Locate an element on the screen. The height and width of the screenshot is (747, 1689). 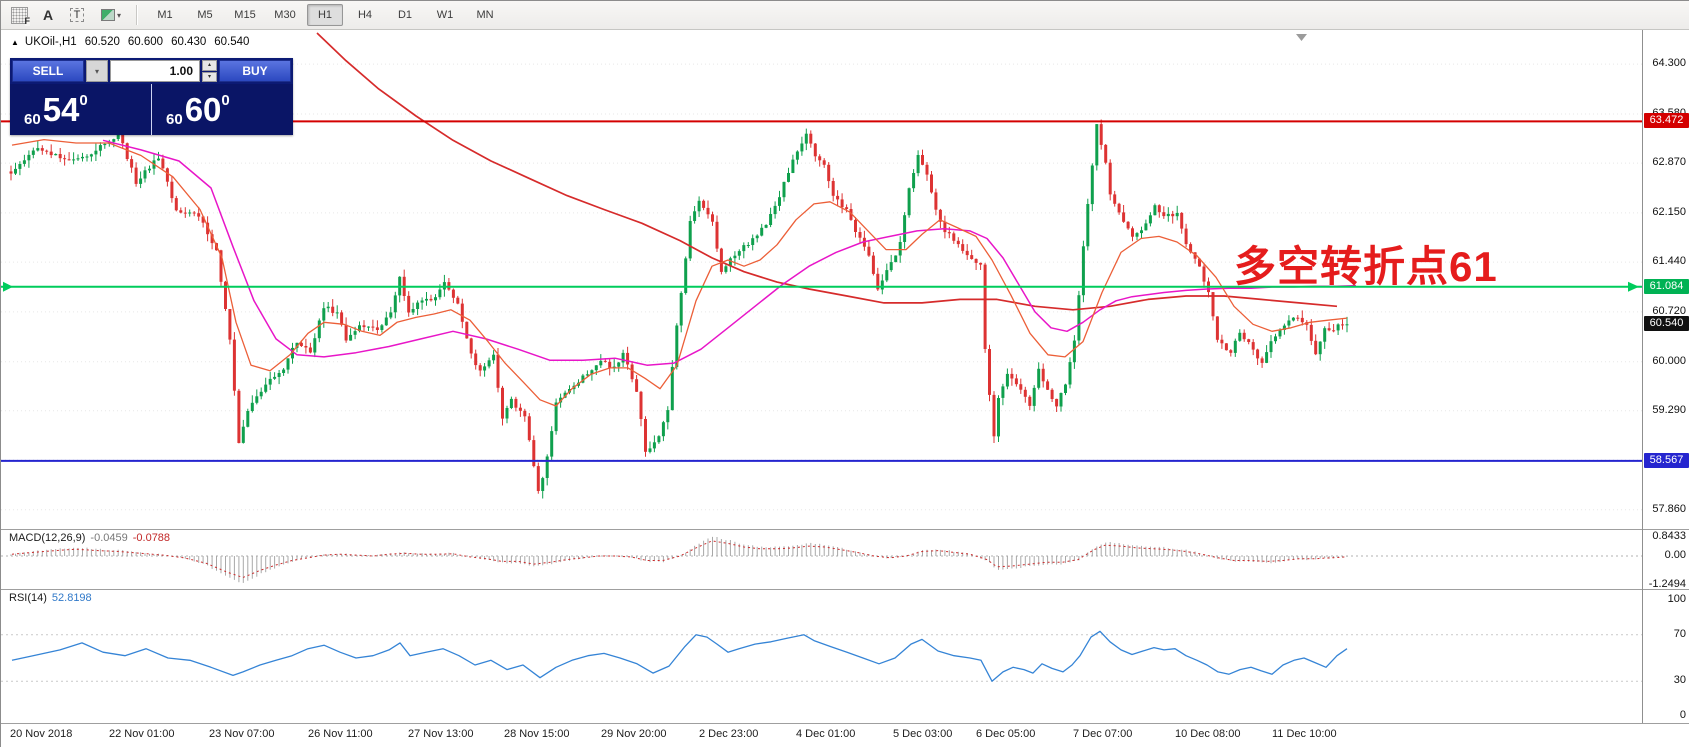
macd-histogram is located at coordinates (679, 559).